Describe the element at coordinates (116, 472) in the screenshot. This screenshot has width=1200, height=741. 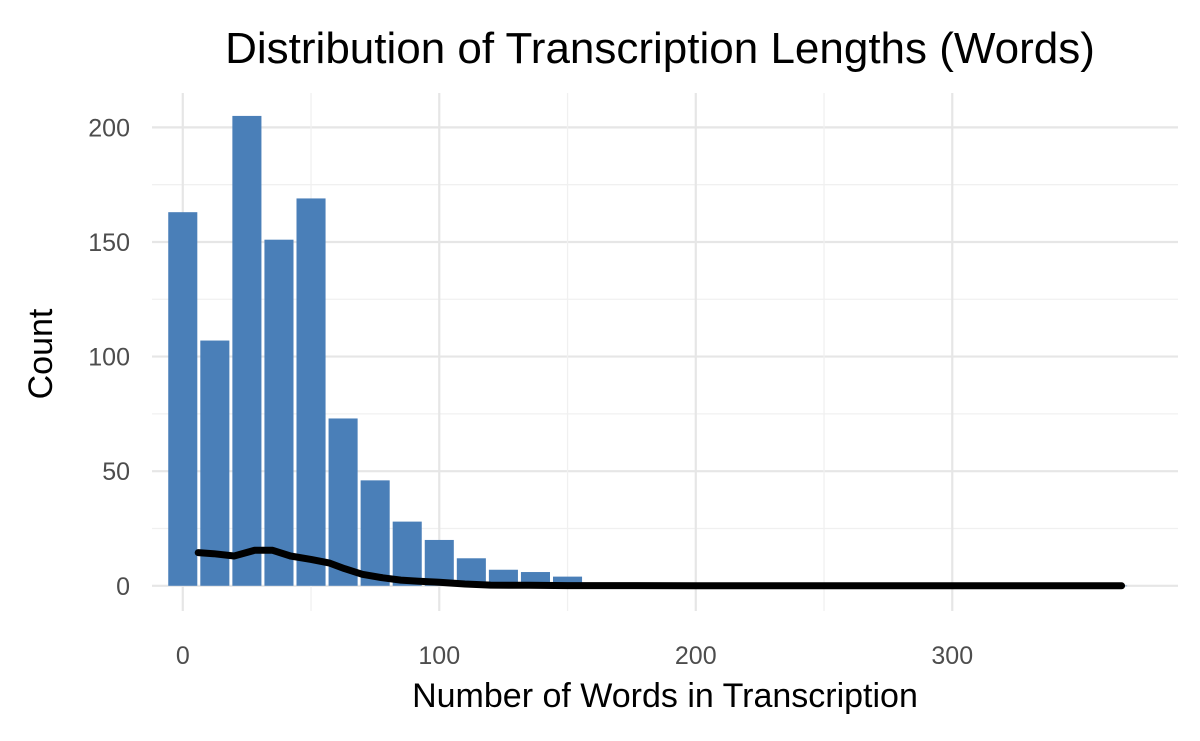
I see `y-tick-label: 50` at that location.